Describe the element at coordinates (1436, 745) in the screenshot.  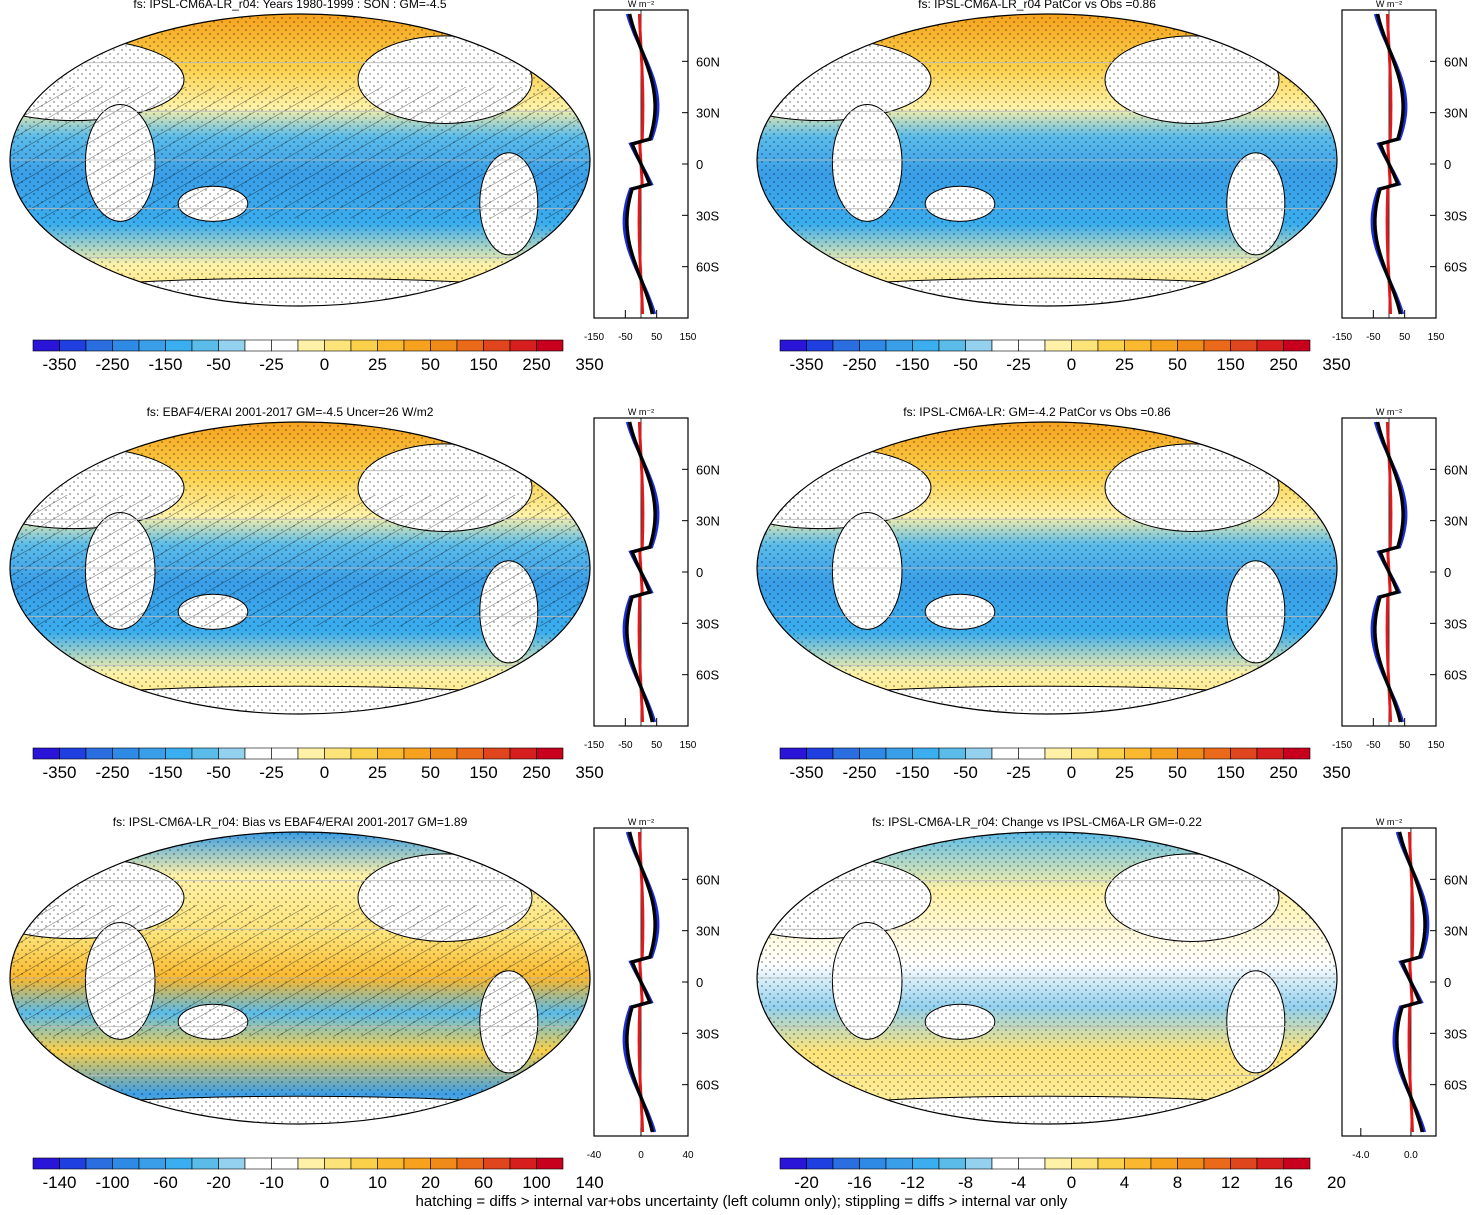
I see `profile-xtick-label: 150` at that location.